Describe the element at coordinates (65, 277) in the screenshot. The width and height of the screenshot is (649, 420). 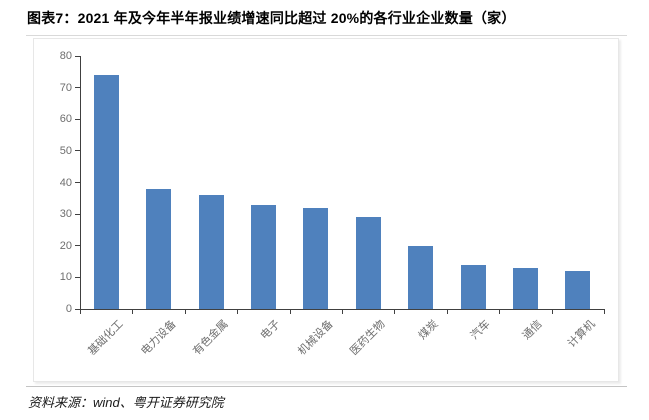
I see `y-axis-tick-label: 10` at that location.